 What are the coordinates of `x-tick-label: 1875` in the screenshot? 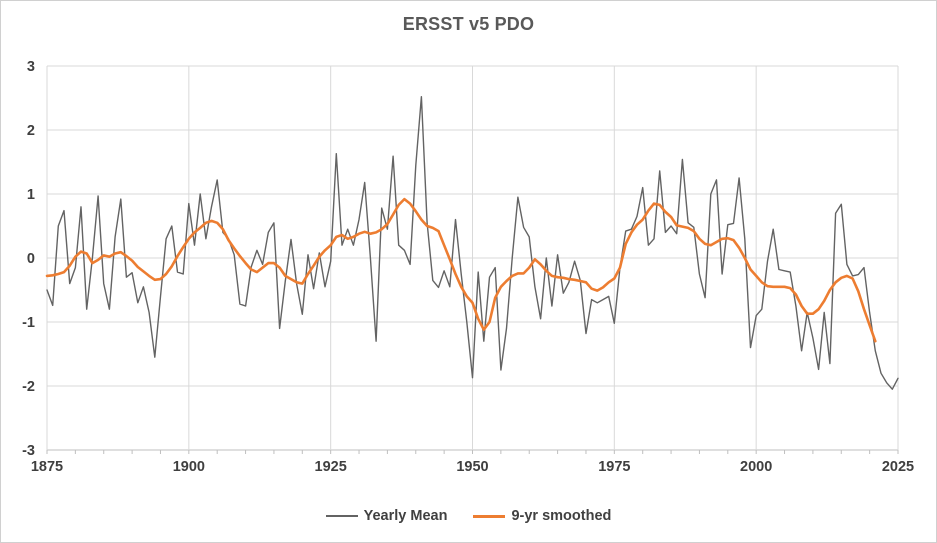 It's located at (47, 467).